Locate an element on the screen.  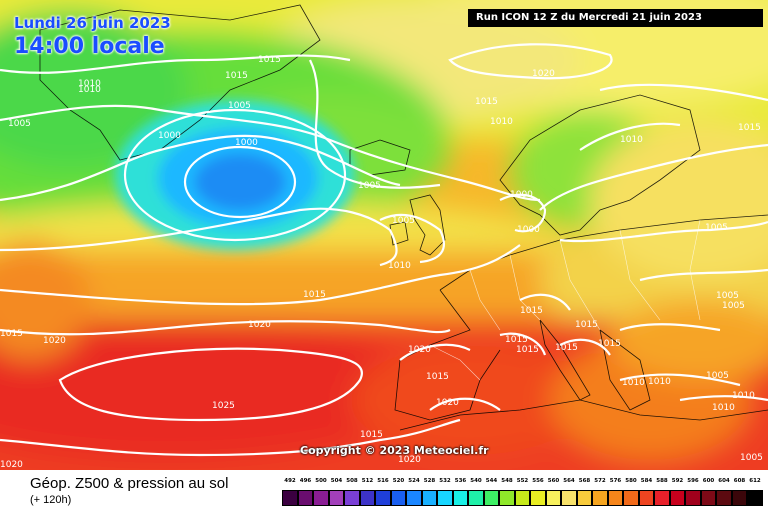
scale-tick-label: 608 is located at coordinates (739, 481).